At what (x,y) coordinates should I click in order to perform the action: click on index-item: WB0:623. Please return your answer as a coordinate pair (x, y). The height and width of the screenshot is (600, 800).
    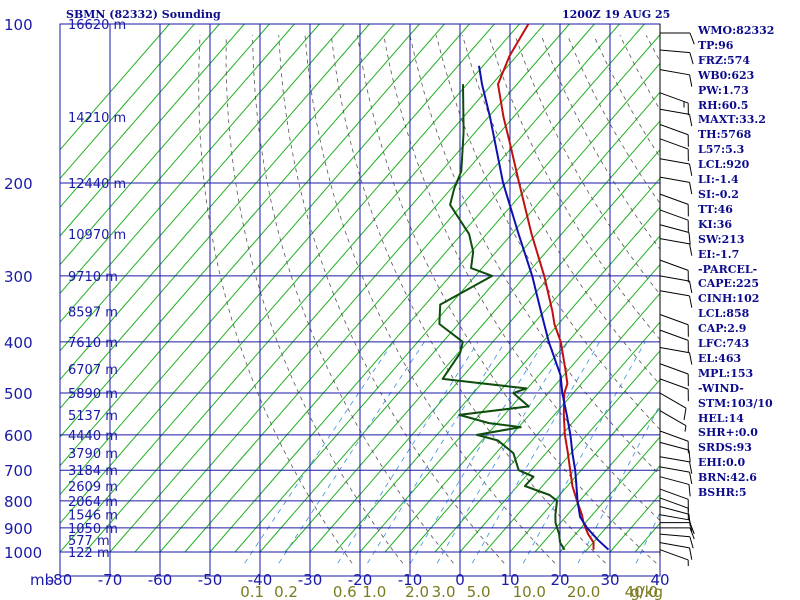
    Looking at the image, I should click on (726, 75).